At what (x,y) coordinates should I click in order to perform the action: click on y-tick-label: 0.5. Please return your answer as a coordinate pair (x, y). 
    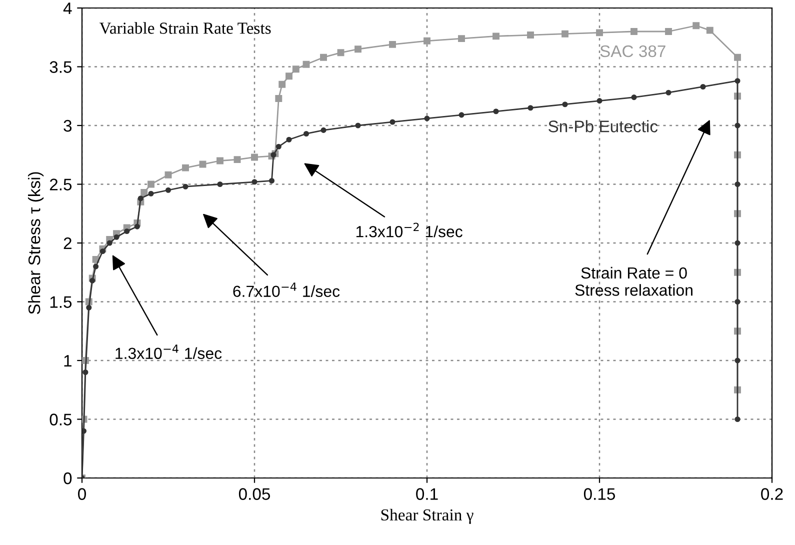
    Looking at the image, I should click on (61, 420).